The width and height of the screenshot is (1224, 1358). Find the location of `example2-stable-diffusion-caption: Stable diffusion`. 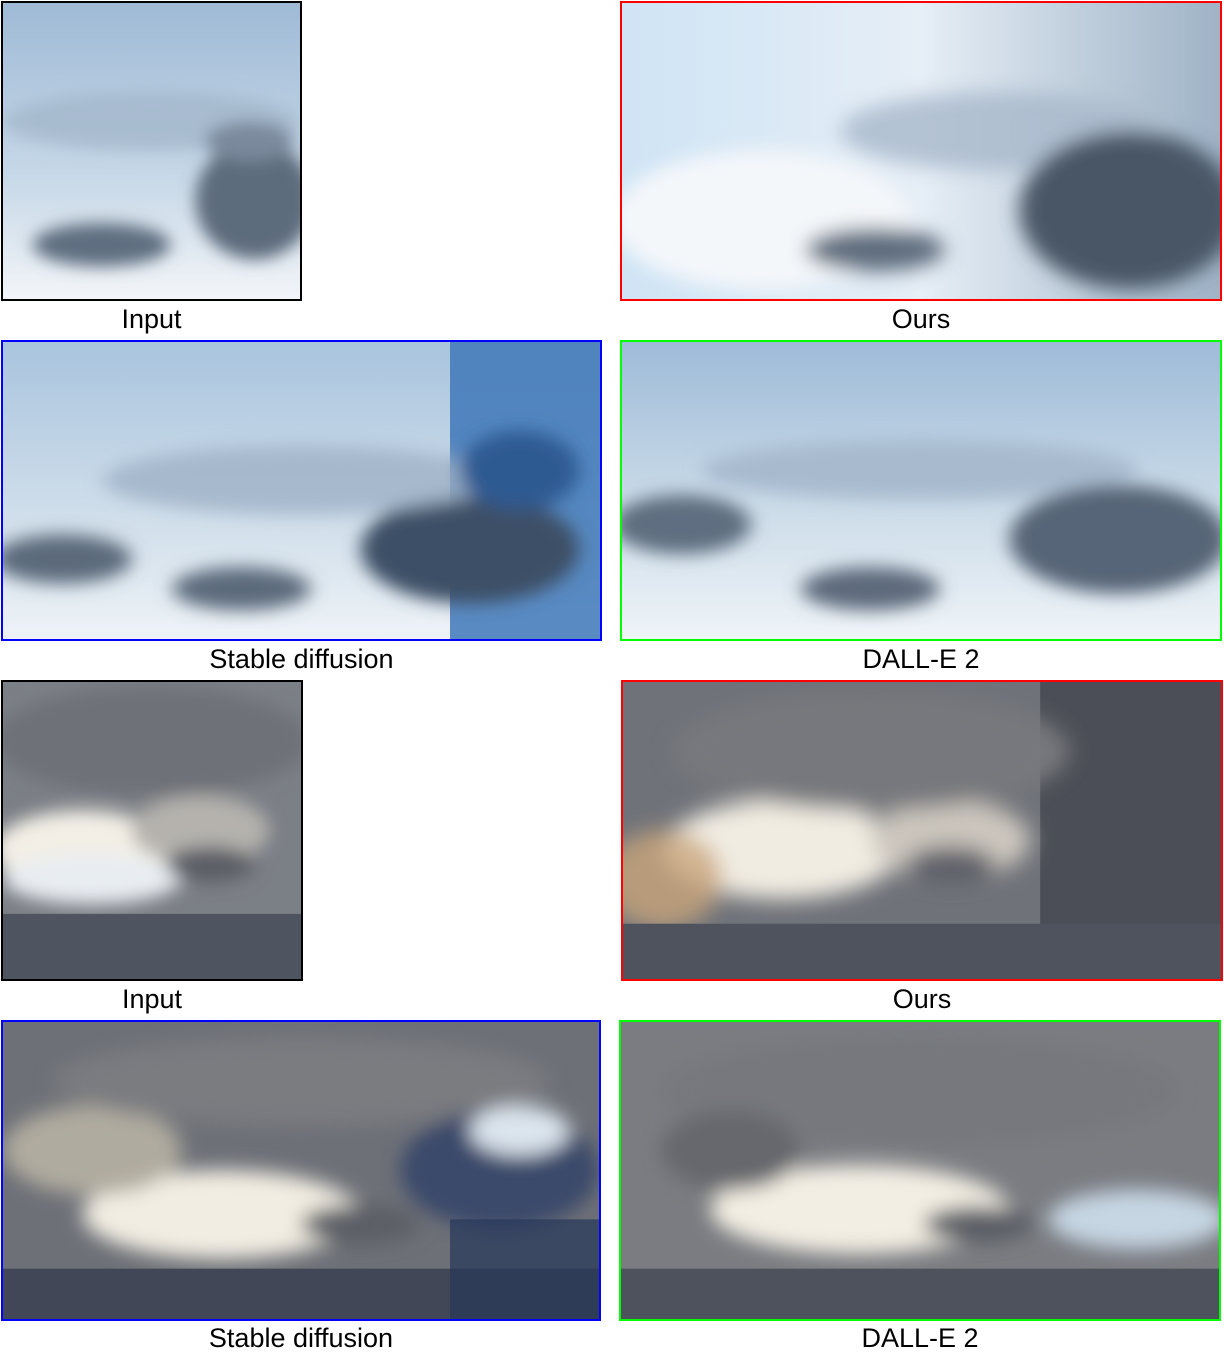

example2-stable-diffusion-caption: Stable diffusion is located at coordinates (301, 1338).